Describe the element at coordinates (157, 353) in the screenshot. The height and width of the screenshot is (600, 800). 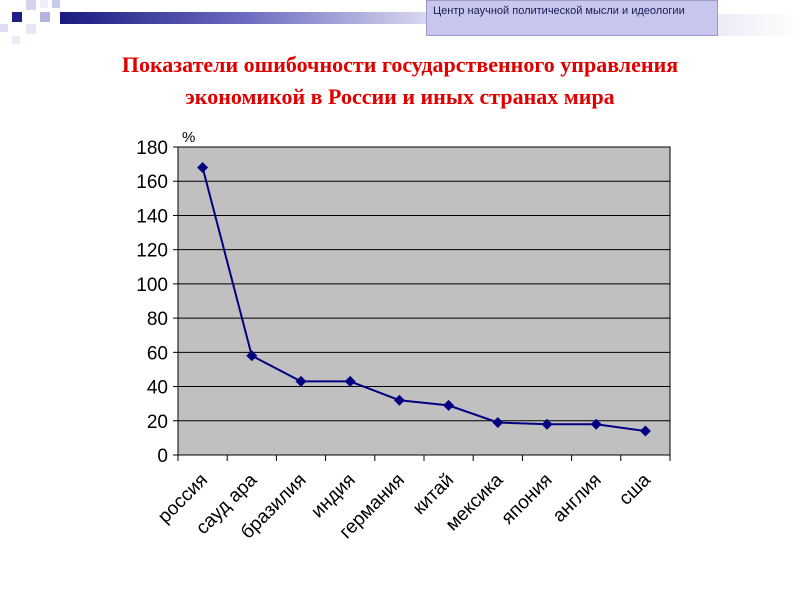
I see `y-tick-label: 60` at that location.